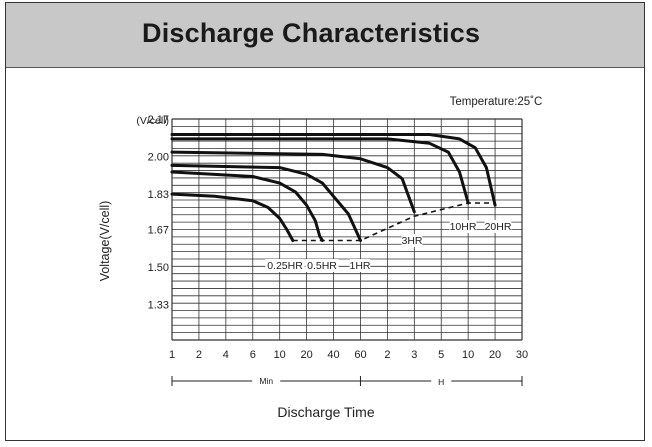 The width and height of the screenshot is (652, 447). What do you see at coordinates (158, 158) in the screenshot?
I see `y-tick-label: 2.00` at bounding box center [158, 158].